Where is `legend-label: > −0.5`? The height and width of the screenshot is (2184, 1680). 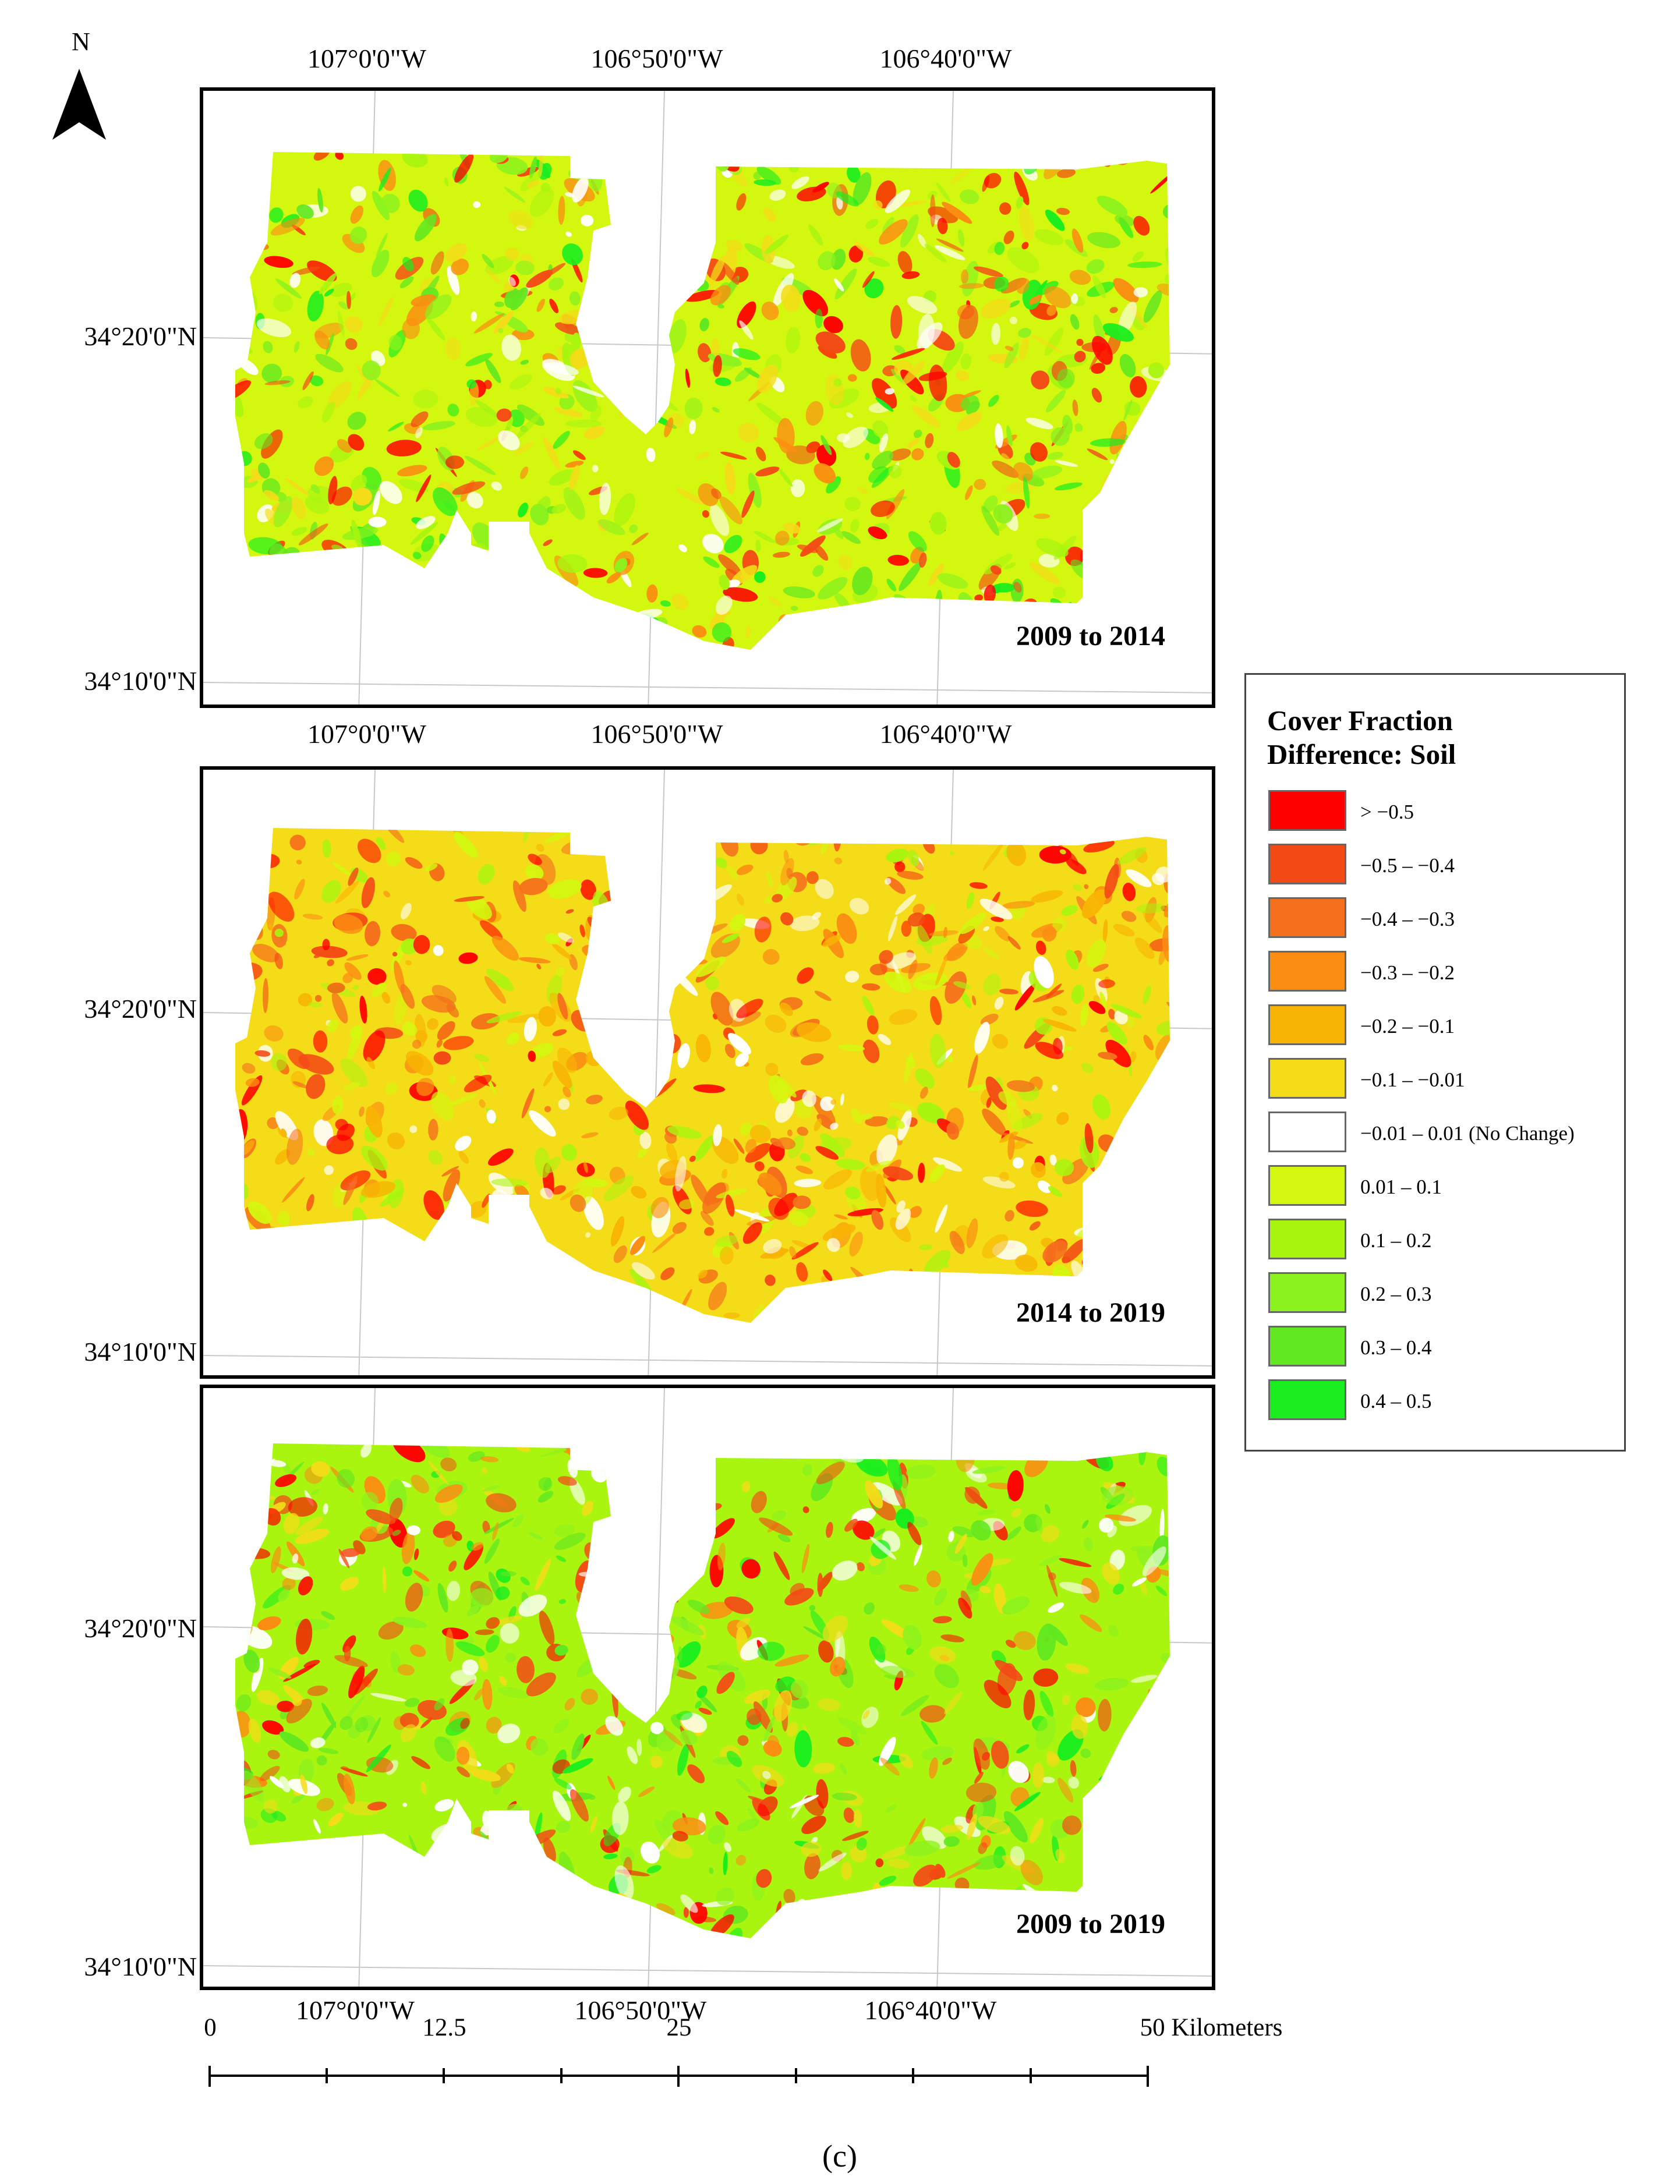
legend-label: > −0.5 is located at coordinates (1387, 812).